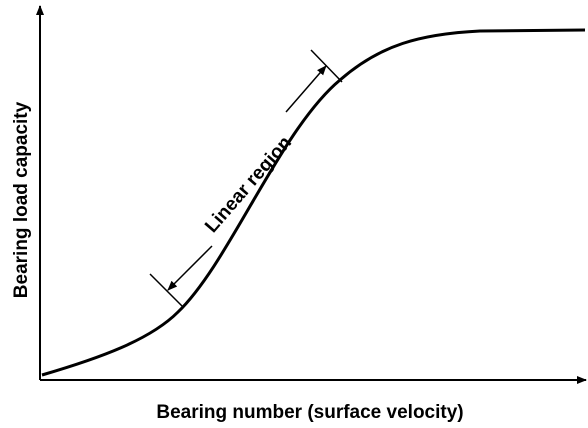 The image size is (588, 428). What do you see at coordinates (21, 199) in the screenshot?
I see `y-axis-label: Bearing load capacity` at bounding box center [21, 199].